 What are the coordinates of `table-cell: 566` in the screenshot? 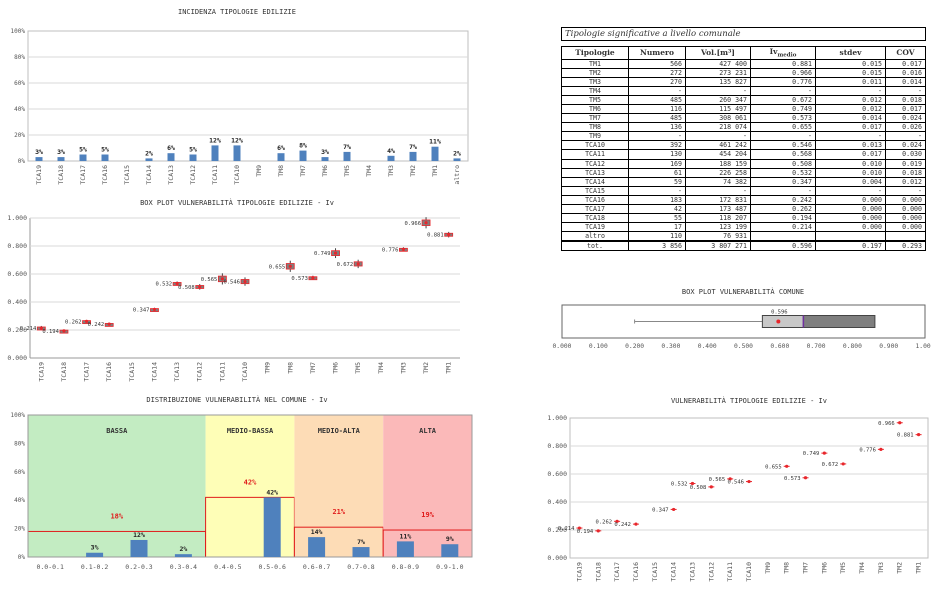 It's located at (657, 63).